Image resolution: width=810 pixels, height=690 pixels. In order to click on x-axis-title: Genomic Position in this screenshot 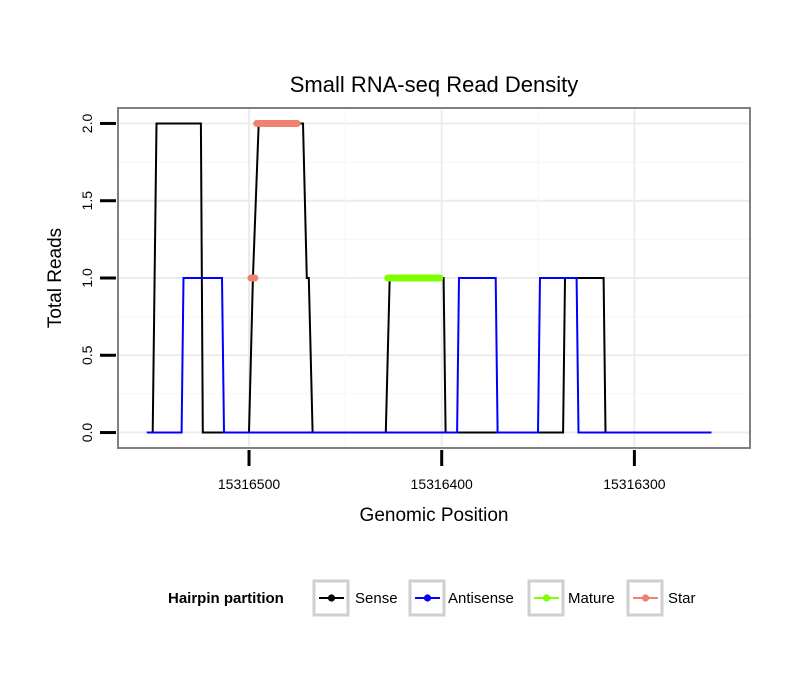, I will do `click(434, 515)`.